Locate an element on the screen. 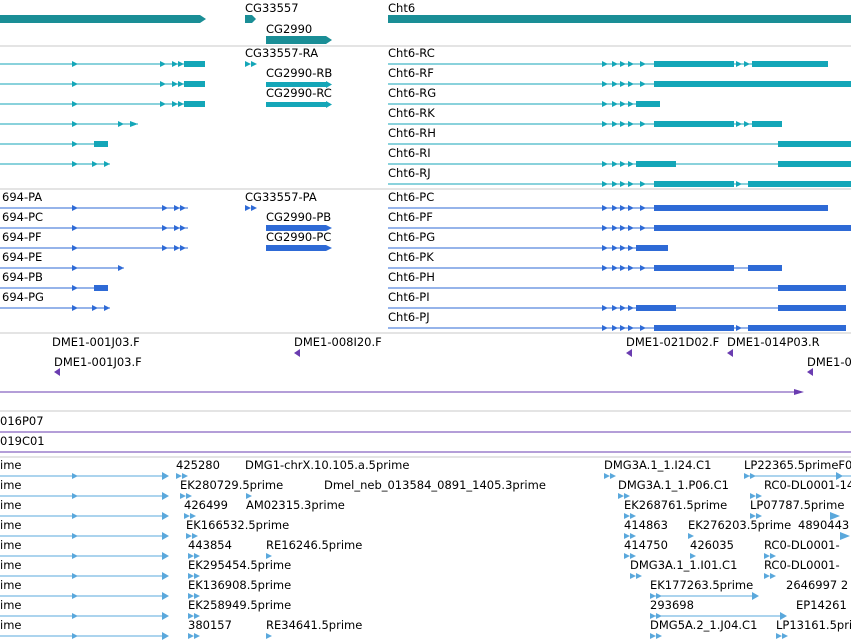 The height and width of the screenshot is (641, 851). est-label: DMG1-chrX.10.105.a.5prime is located at coordinates (327, 465).